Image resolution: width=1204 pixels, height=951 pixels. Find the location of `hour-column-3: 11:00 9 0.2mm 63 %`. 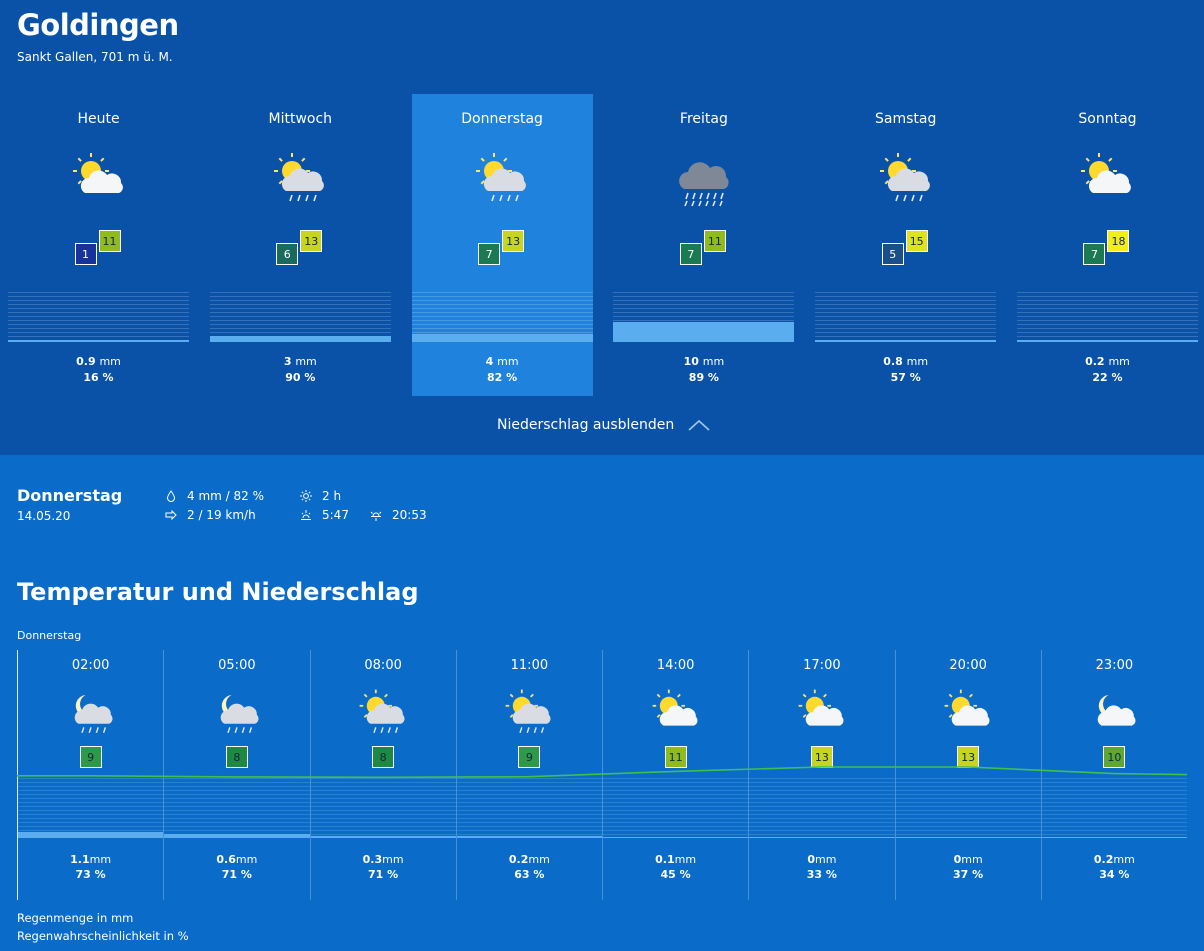

hour-column-3: 11:00 9 0.2mm 63 % is located at coordinates (528, 775).